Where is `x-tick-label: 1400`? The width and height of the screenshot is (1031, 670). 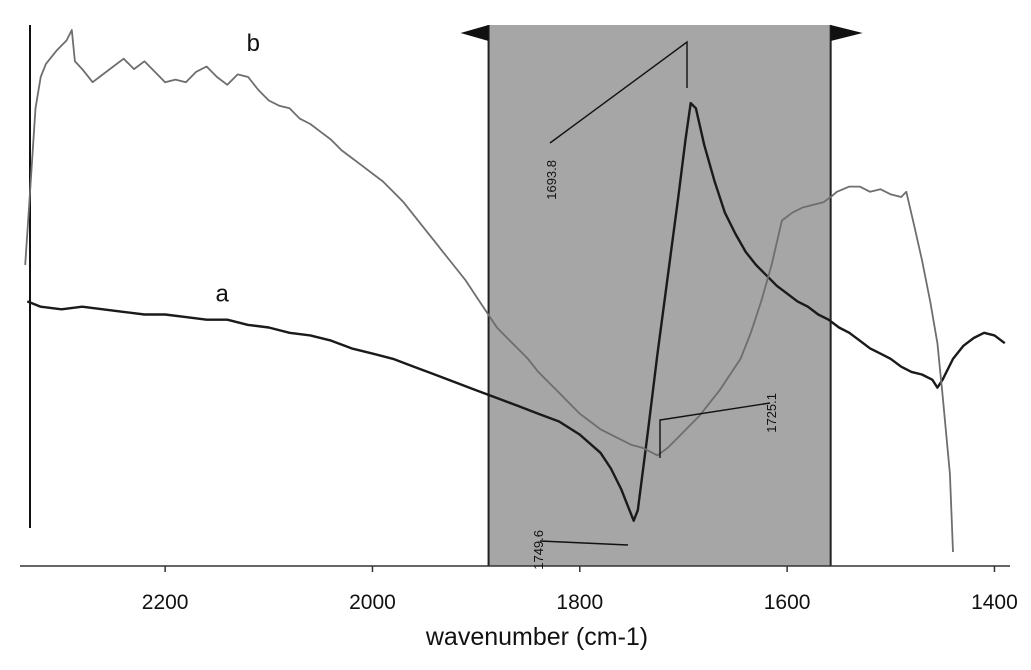
x-tick-label: 1400 is located at coordinates (994, 602).